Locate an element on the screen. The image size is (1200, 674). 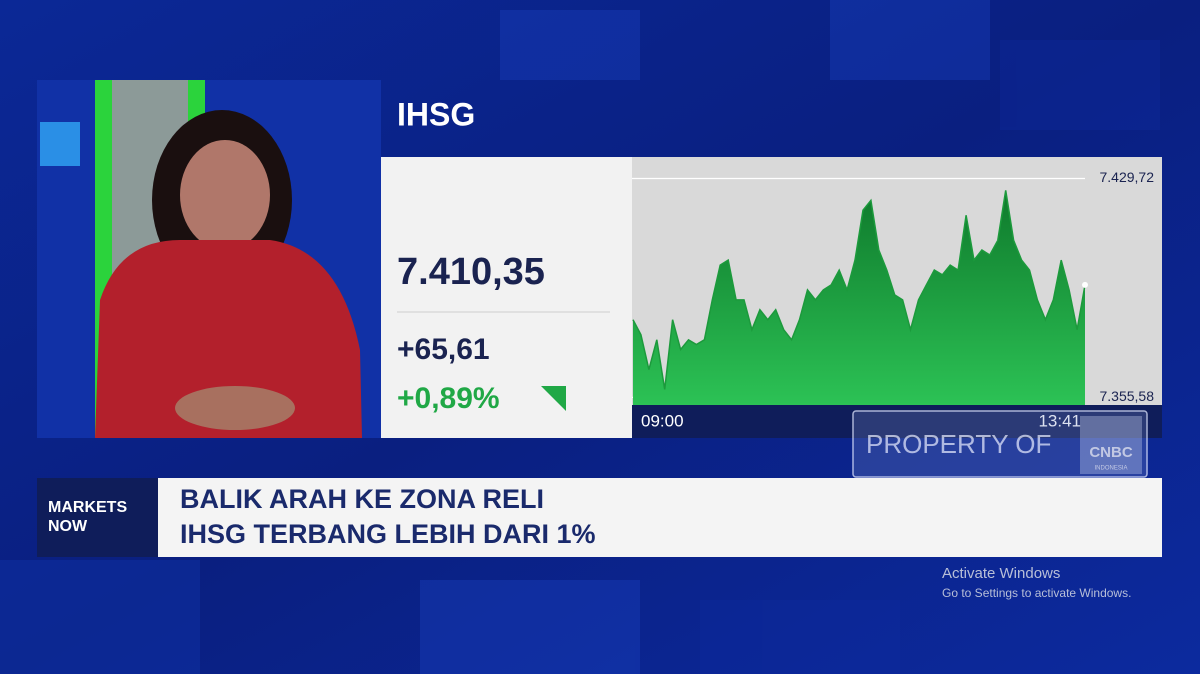
last-price: 7.410,35 is located at coordinates (471, 272).